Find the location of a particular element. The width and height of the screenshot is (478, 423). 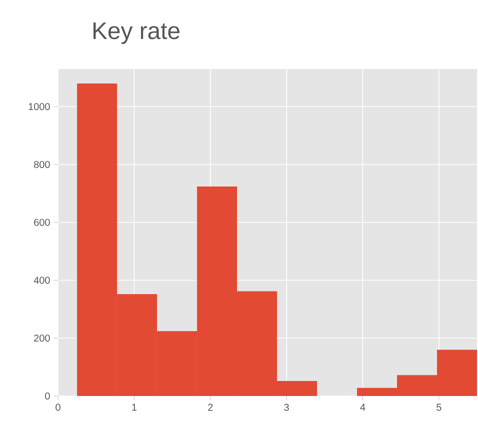

y-tick-label: 200 is located at coordinates (42, 338).